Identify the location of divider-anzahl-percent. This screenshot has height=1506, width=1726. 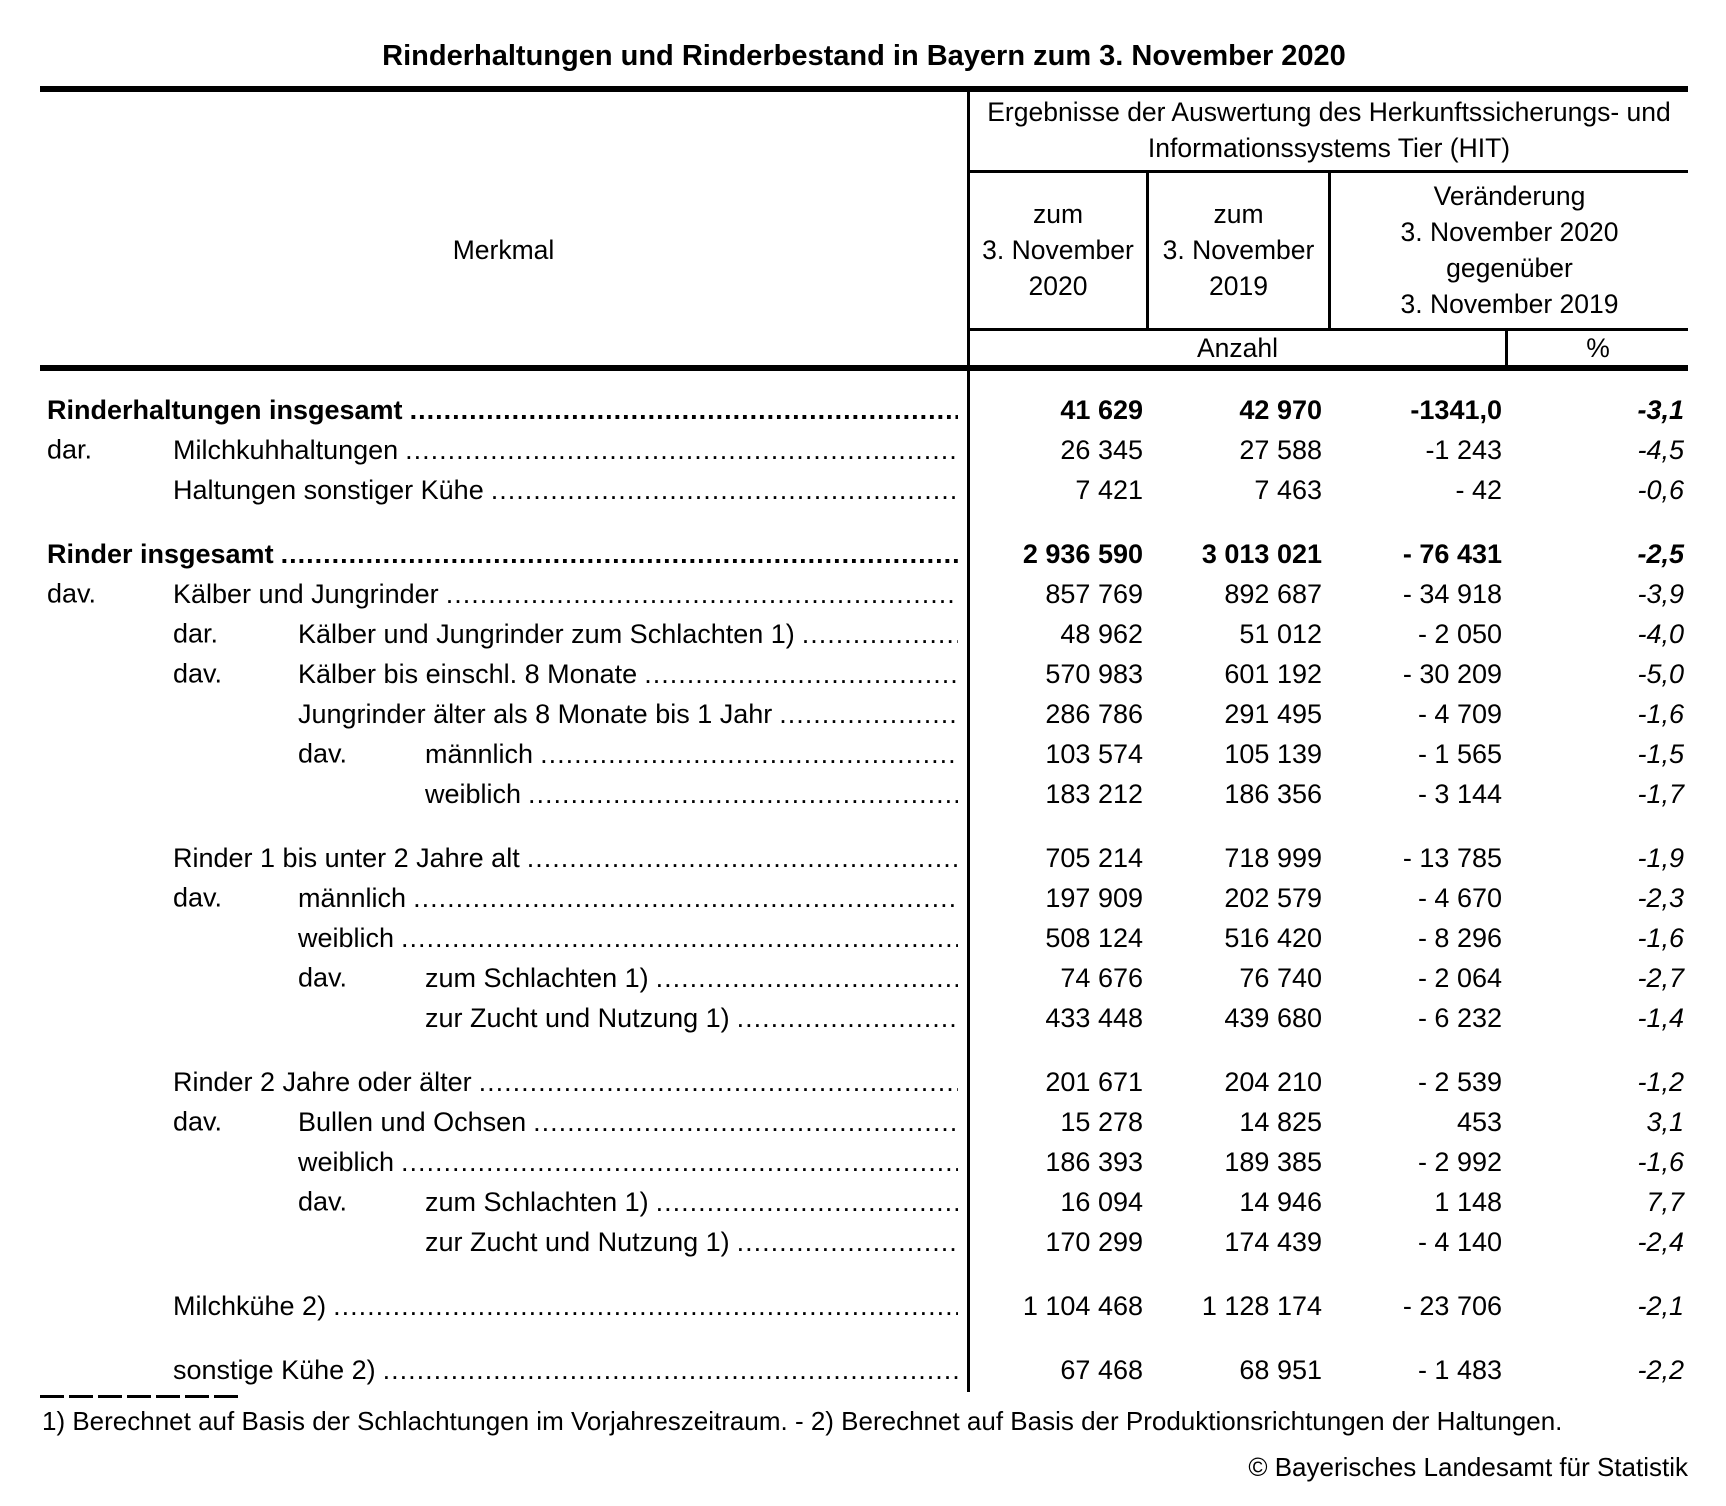
(1506, 348).